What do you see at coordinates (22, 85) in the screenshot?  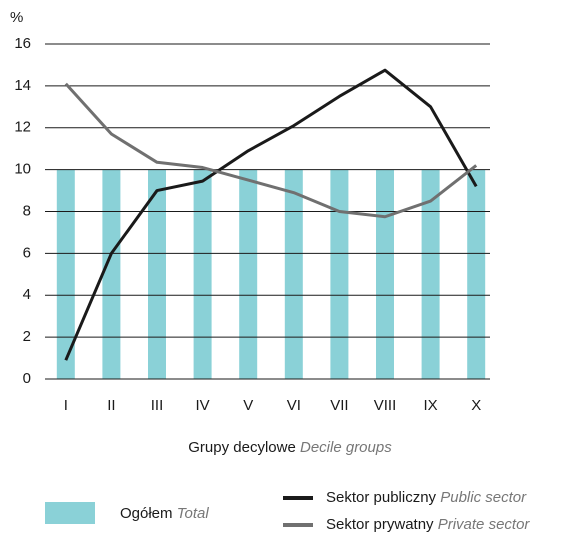 I see `y-tick-label: 14` at bounding box center [22, 85].